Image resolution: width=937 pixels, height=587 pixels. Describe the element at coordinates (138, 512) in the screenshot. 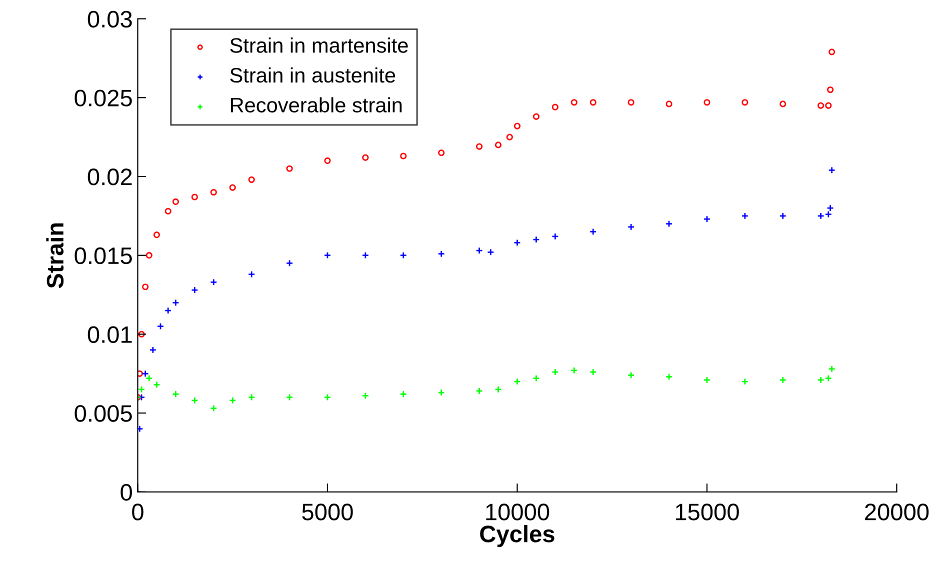

I see `x-tick-label: 0` at that location.